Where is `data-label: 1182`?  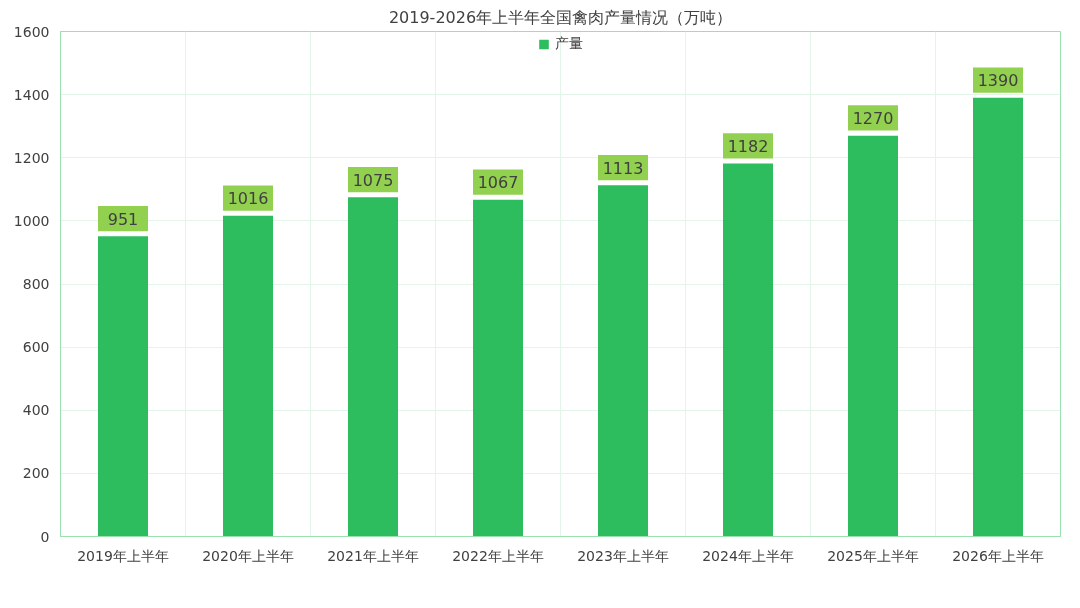 data-label: 1182 is located at coordinates (748, 146).